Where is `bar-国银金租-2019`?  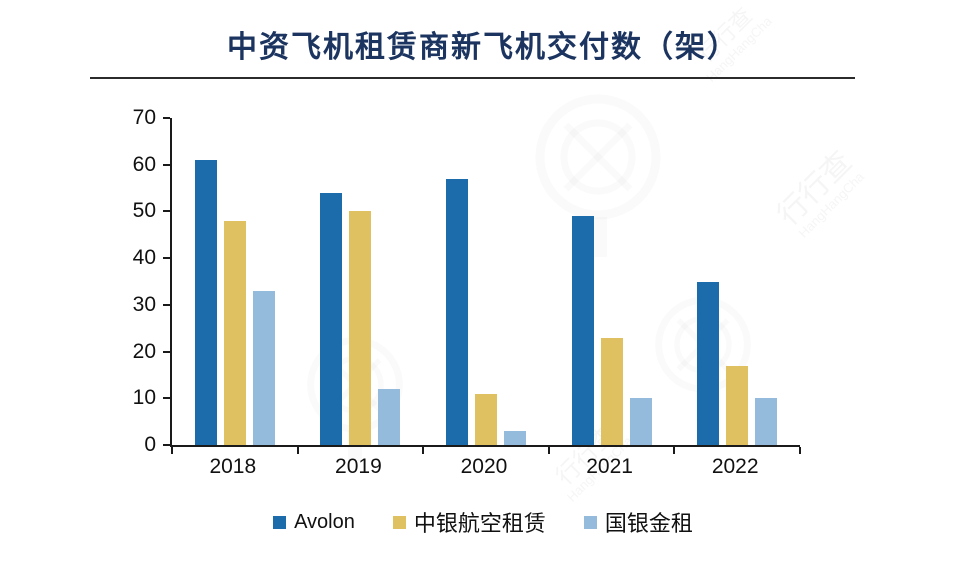 bar-国银金租-2019 is located at coordinates (389, 416).